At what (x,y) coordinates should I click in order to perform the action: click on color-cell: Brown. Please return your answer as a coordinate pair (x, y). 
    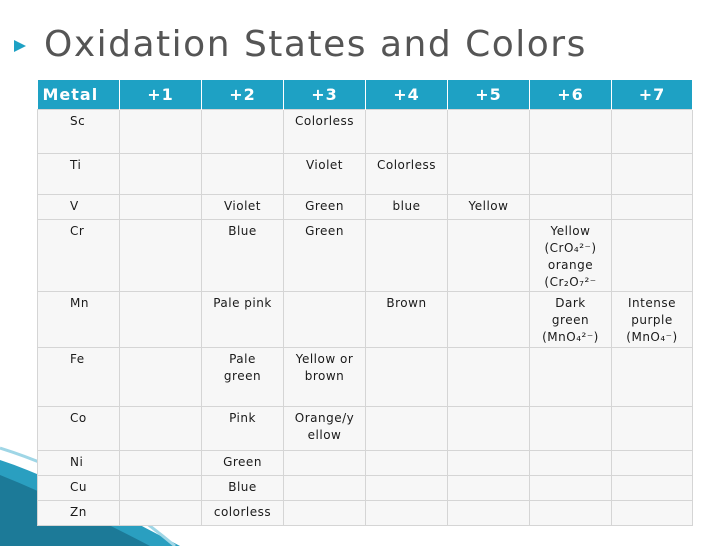
    Looking at the image, I should click on (406, 319).